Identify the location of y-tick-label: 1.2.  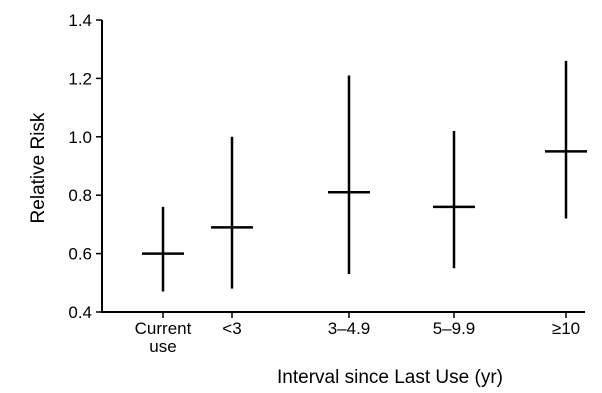
(80, 78).